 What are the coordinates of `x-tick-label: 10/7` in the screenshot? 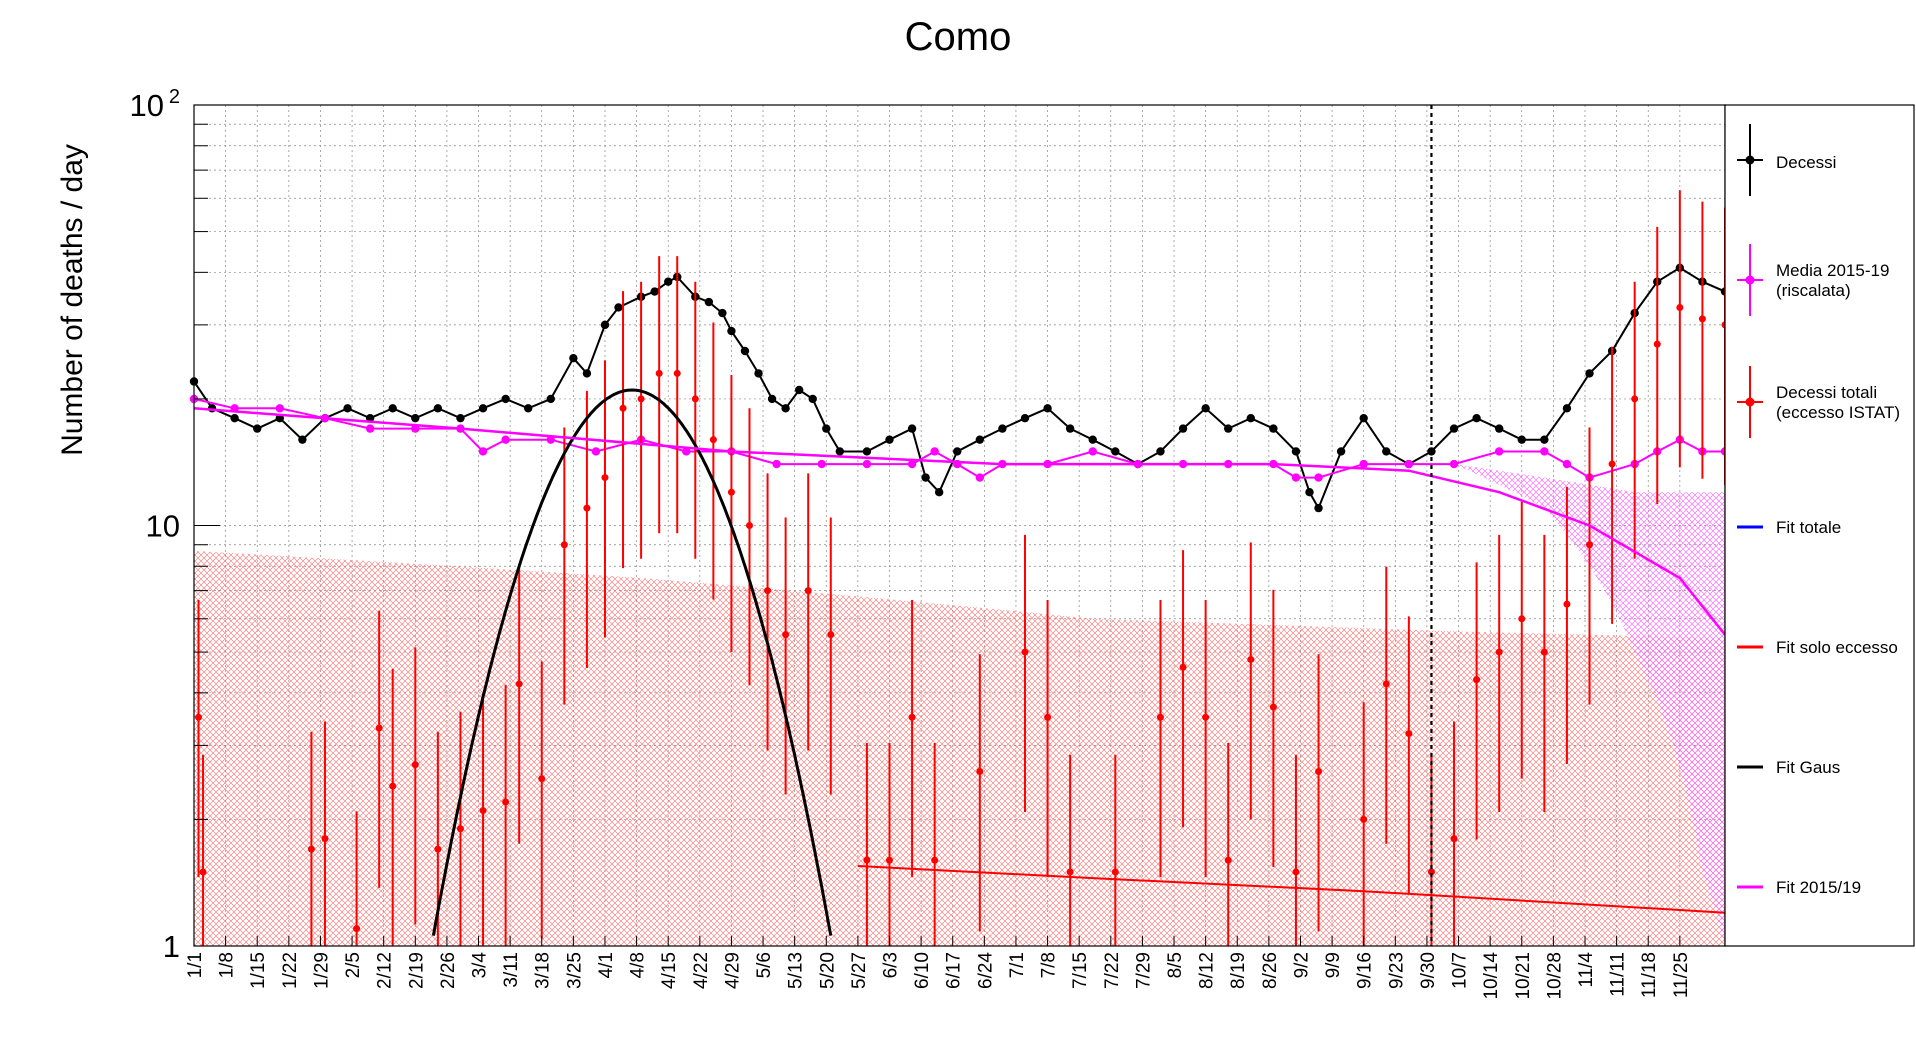 It's located at (1460, 970).